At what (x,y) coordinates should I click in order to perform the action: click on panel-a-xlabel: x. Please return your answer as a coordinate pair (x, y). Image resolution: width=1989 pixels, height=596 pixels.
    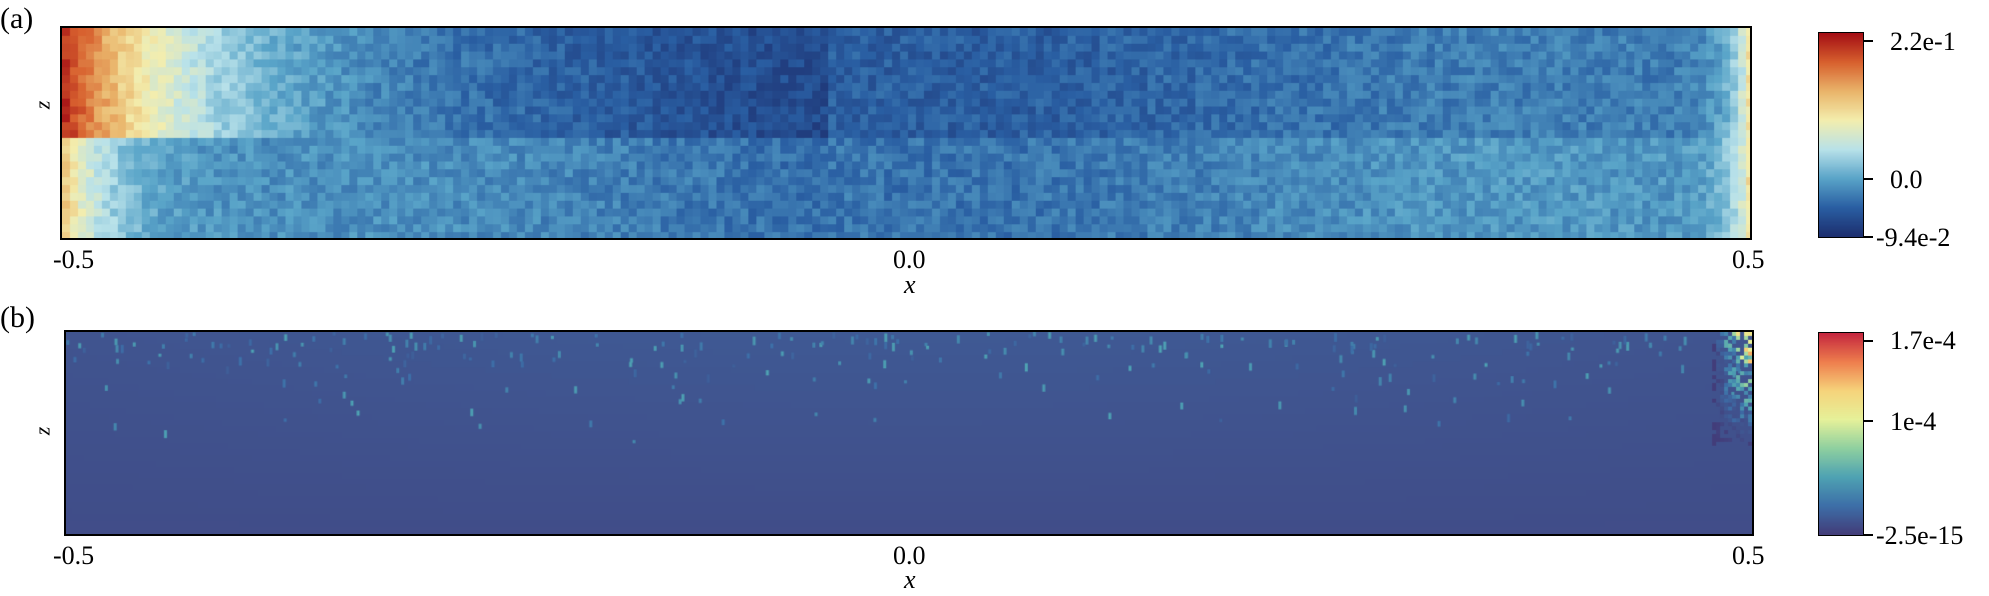
    Looking at the image, I should click on (910, 284).